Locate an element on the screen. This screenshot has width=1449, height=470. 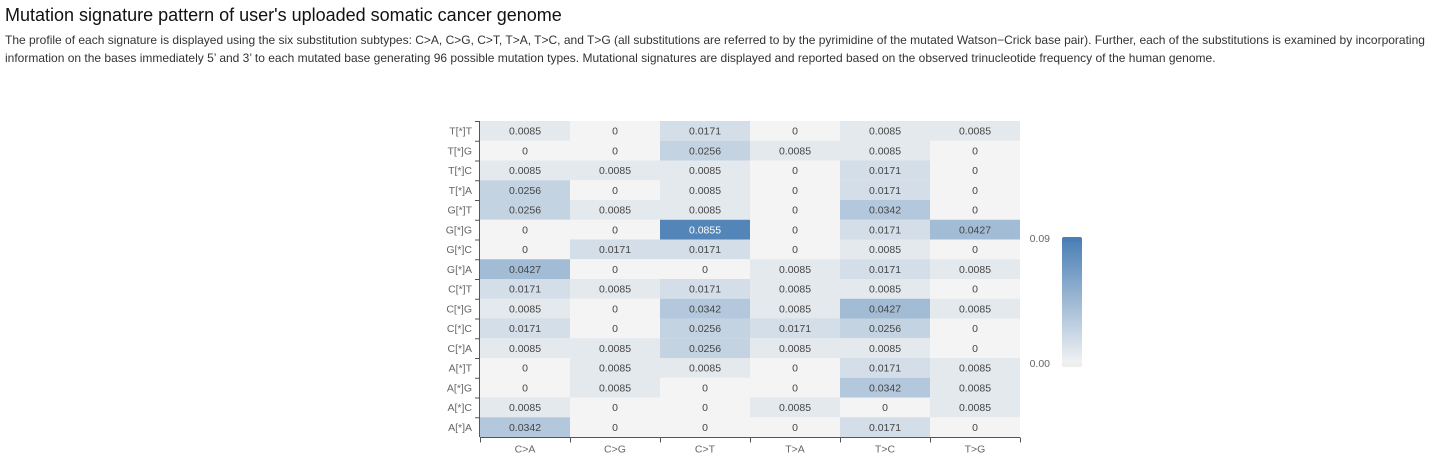
color-scale-min-handle is located at coordinates (1072, 364).